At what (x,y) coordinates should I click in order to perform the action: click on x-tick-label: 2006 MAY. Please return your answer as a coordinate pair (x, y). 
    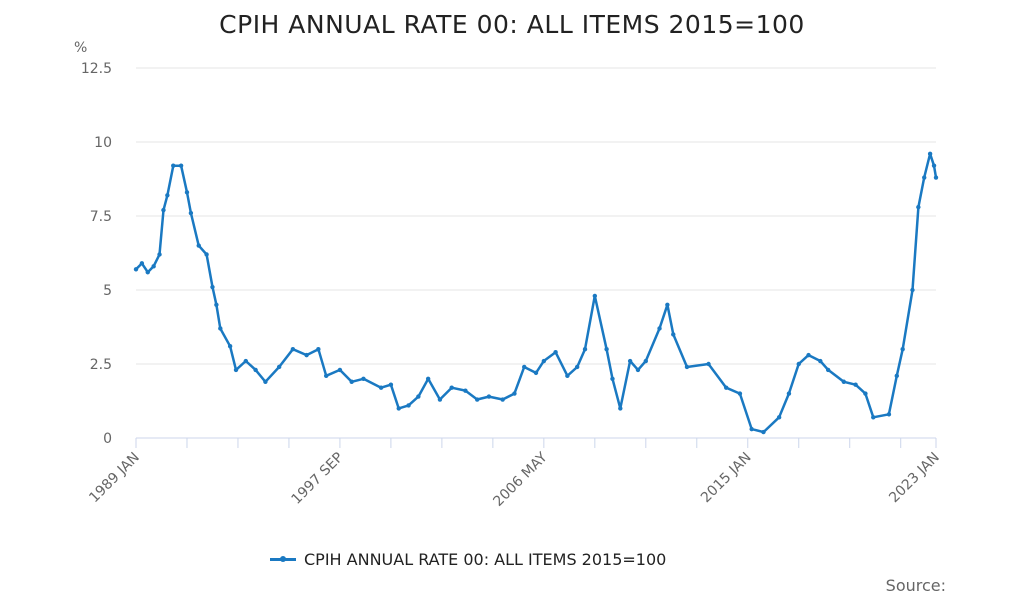
    Looking at the image, I should click on (520, 479).